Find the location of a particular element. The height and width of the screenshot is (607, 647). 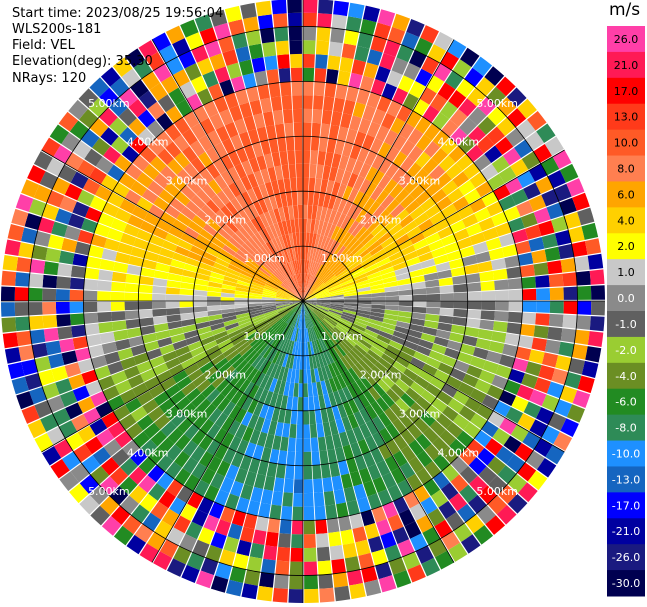

range-ring-label: 5.00km is located at coordinates (497, 103).